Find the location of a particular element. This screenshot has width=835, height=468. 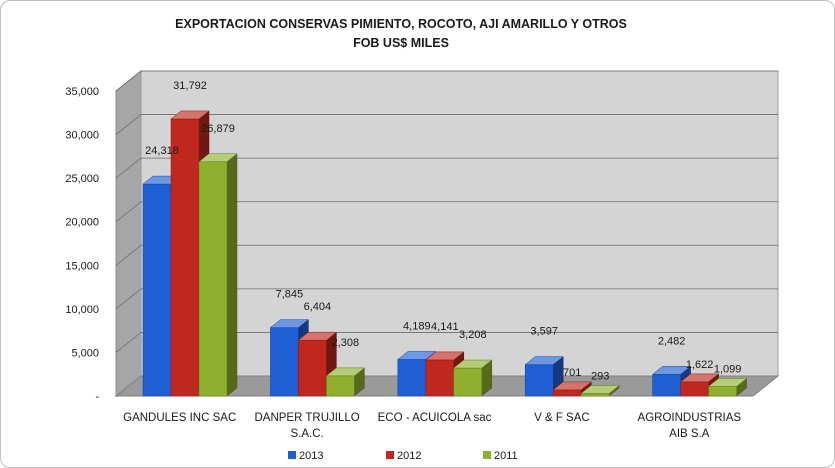

y-tick-label: 15,000 is located at coordinates (82, 266).